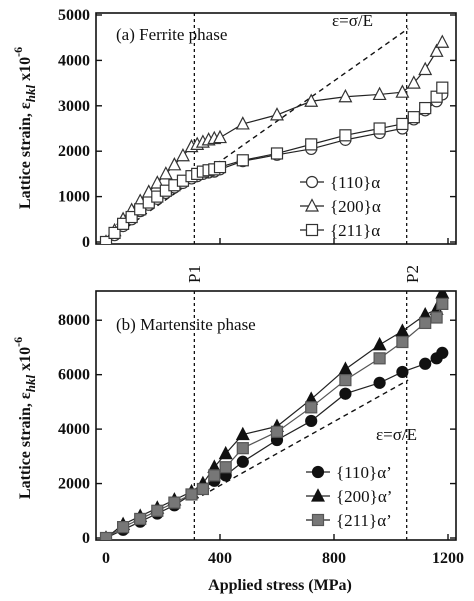 The image size is (474, 601). I want to click on y-tick-label: 1000, so click(74, 197).